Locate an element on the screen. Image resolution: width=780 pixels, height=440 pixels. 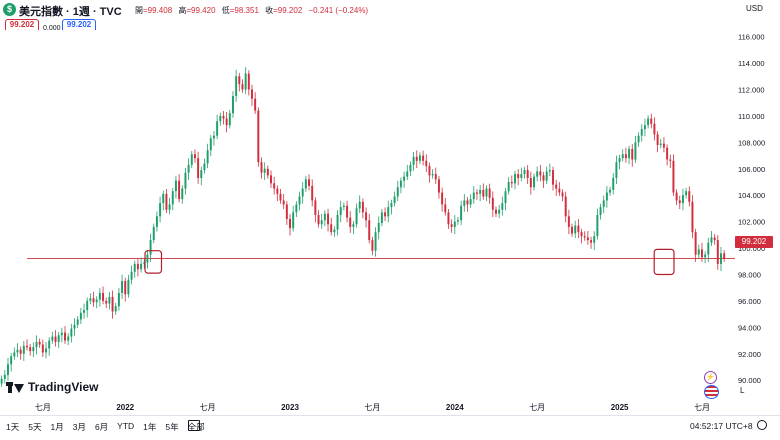
clock: 04:52:17 UTC+8 is located at coordinates (721, 426).